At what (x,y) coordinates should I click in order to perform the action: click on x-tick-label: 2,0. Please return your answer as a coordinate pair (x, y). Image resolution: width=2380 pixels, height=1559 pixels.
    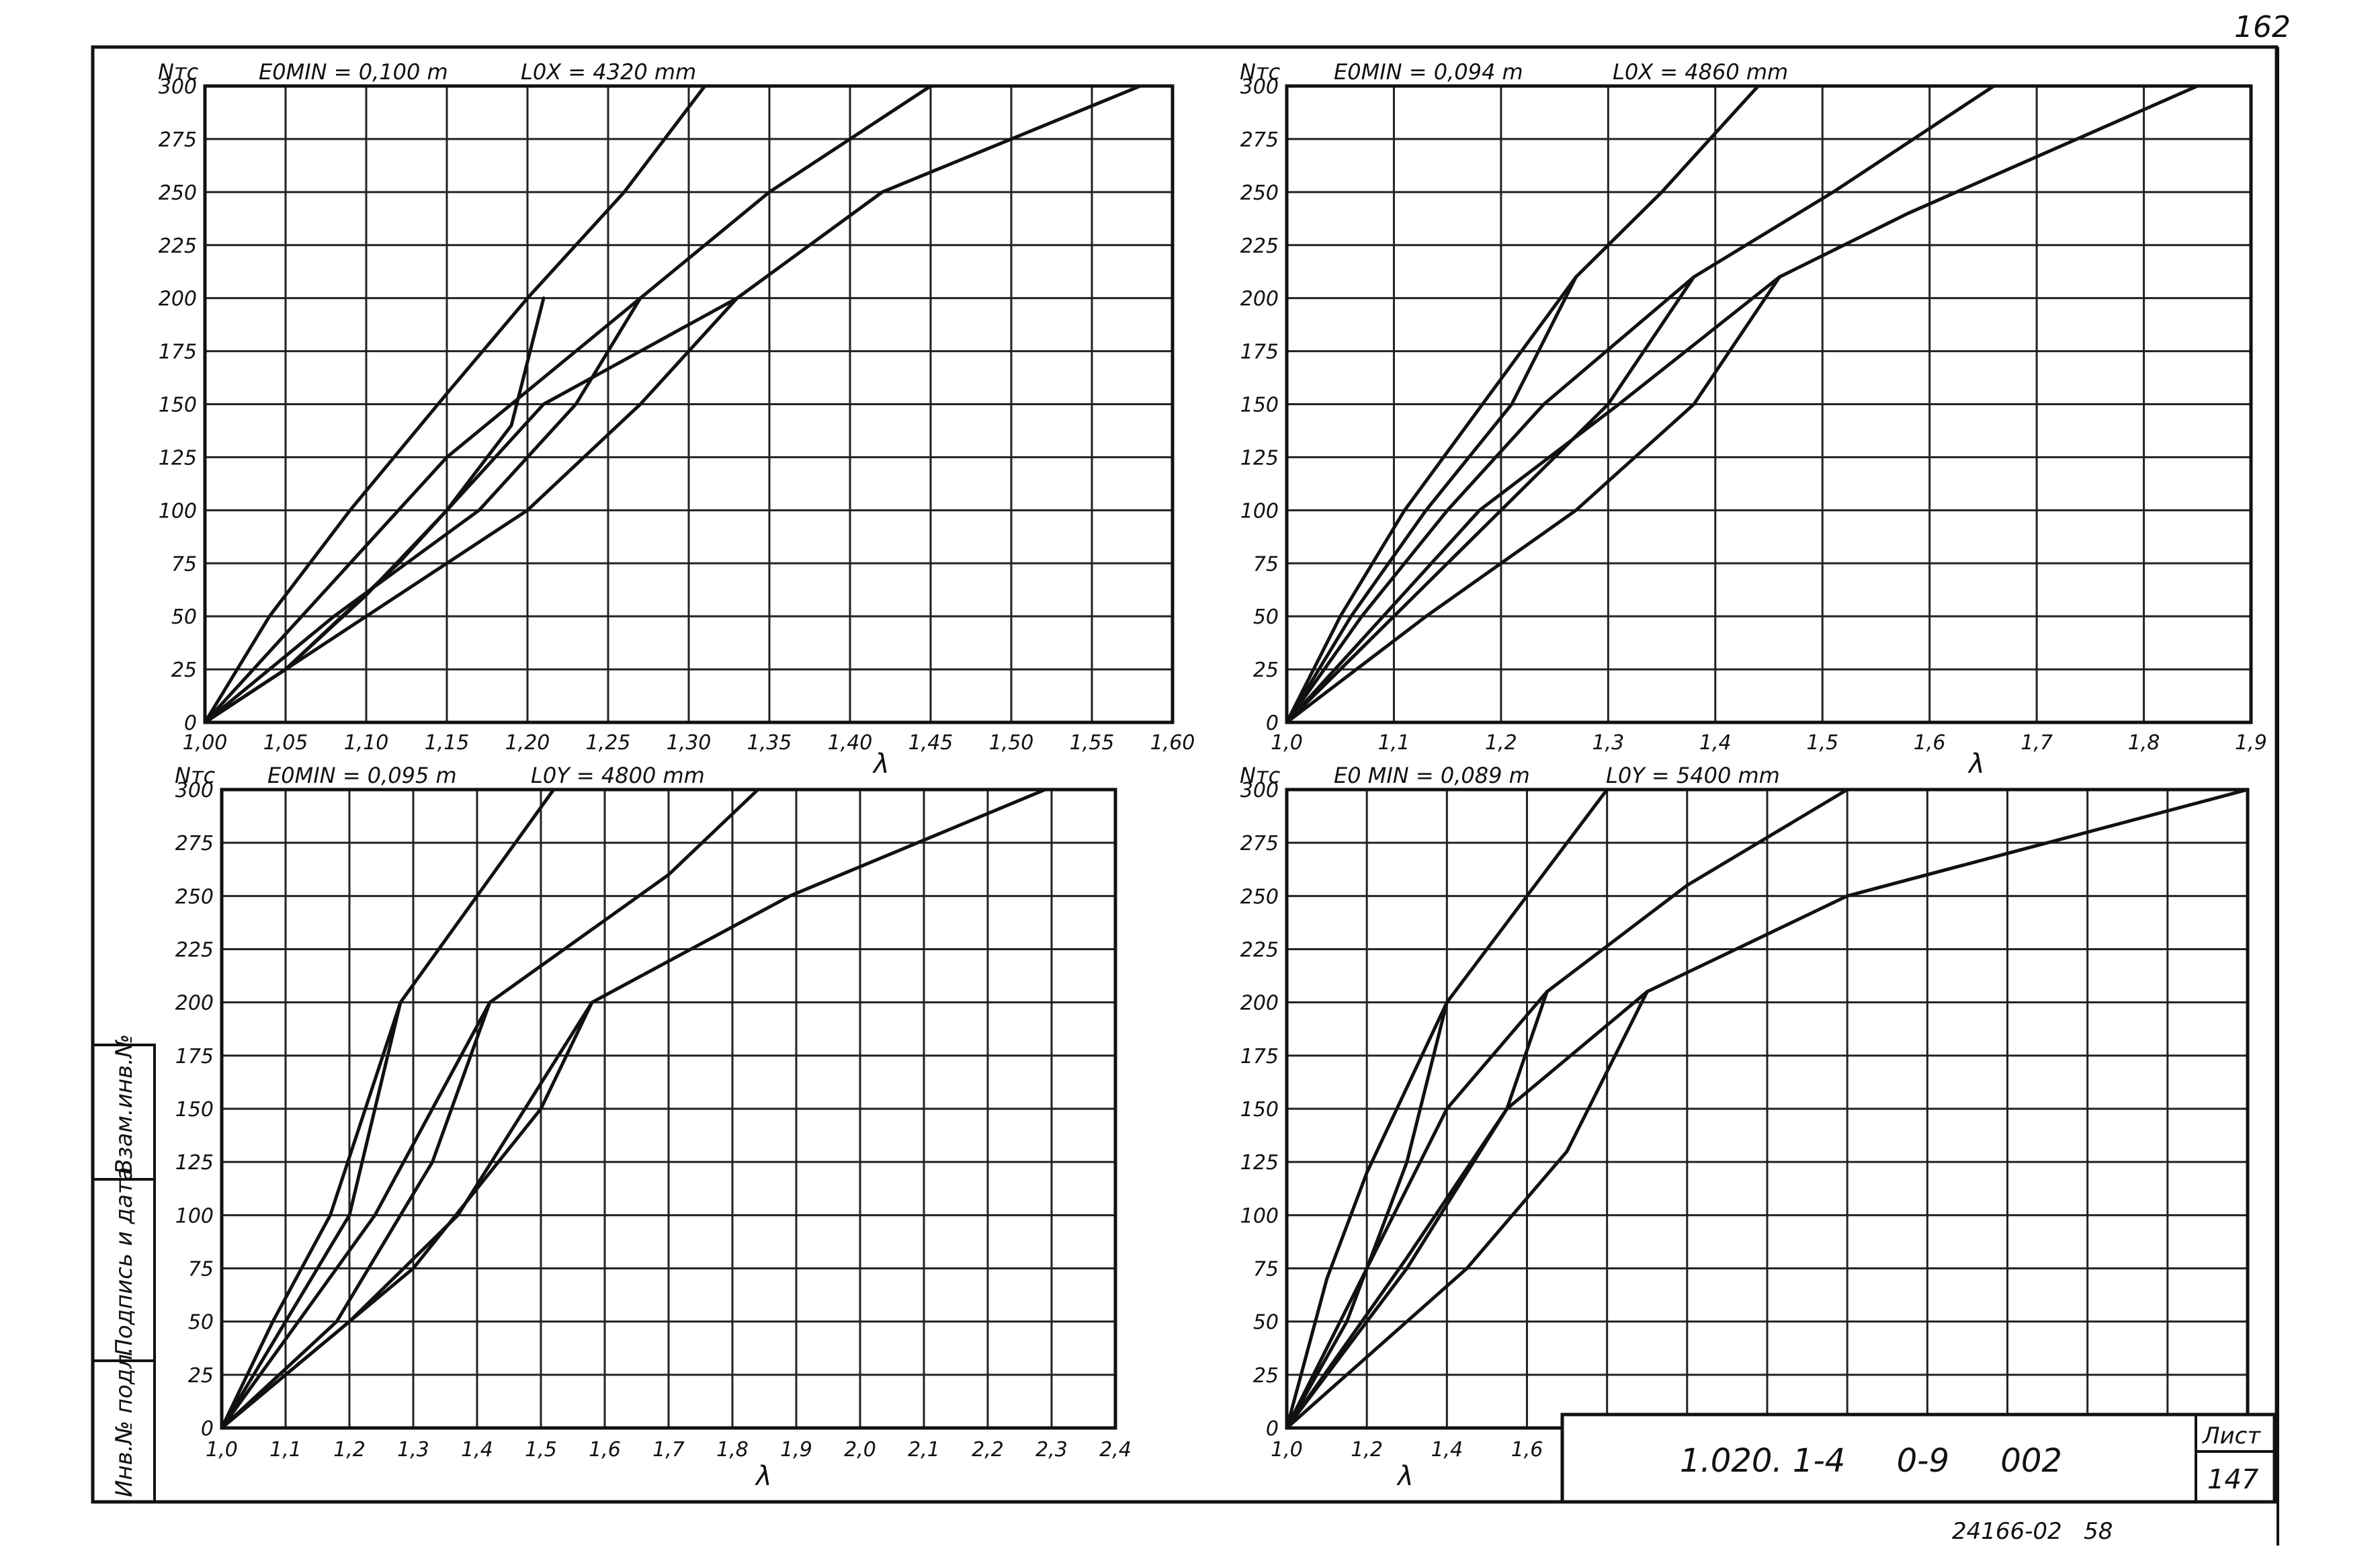
    Looking at the image, I should click on (860, 1450).